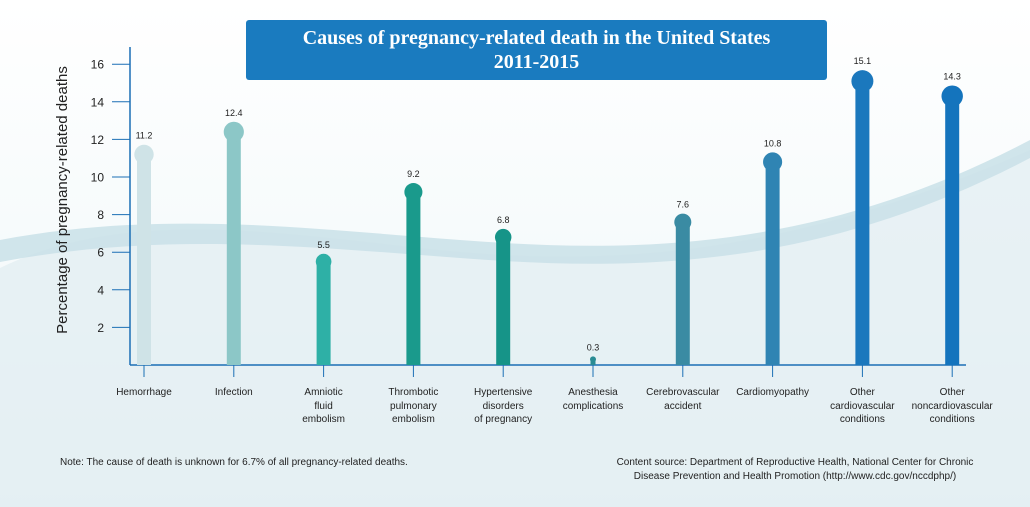 This screenshot has width=1030, height=507. I want to click on x-category-label-line: Cerebrovascular, so click(683, 392).